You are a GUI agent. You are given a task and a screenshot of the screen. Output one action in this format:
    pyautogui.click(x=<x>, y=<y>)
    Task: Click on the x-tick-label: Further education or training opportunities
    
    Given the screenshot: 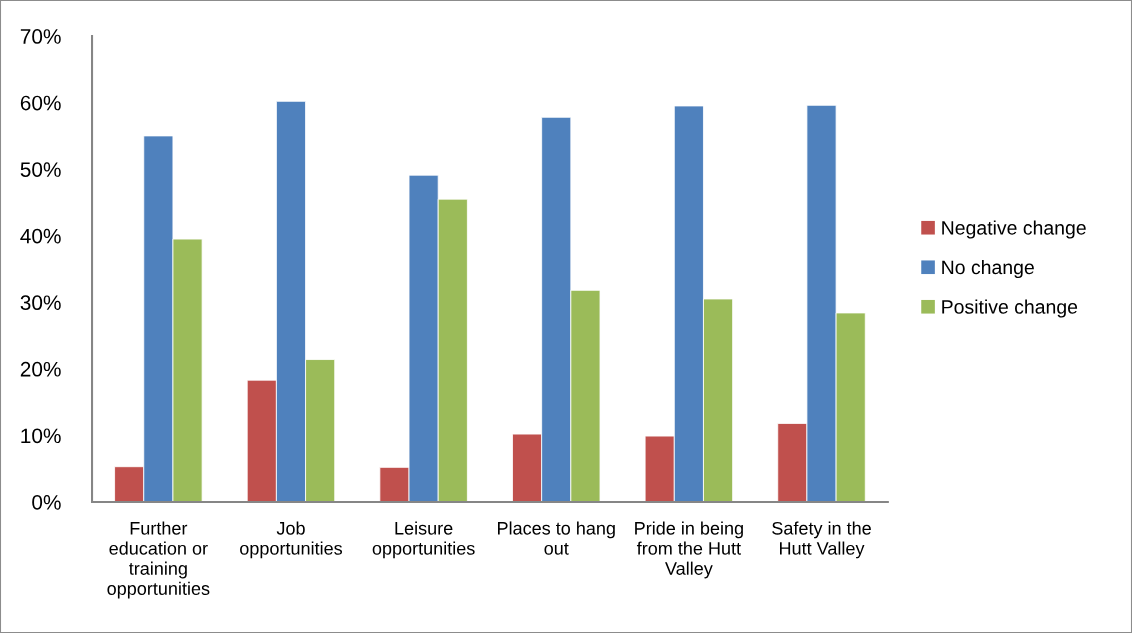 What is the action you would take?
    pyautogui.click(x=158, y=560)
    